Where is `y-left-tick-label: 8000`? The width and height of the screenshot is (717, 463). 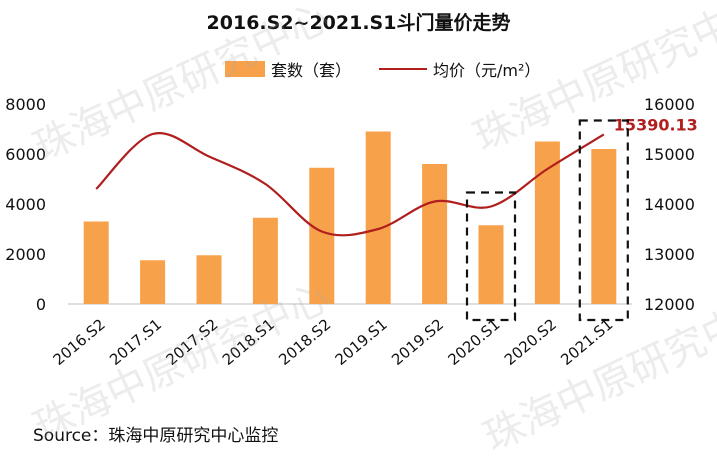
y-left-tick-label: 8000 is located at coordinates (25, 104).